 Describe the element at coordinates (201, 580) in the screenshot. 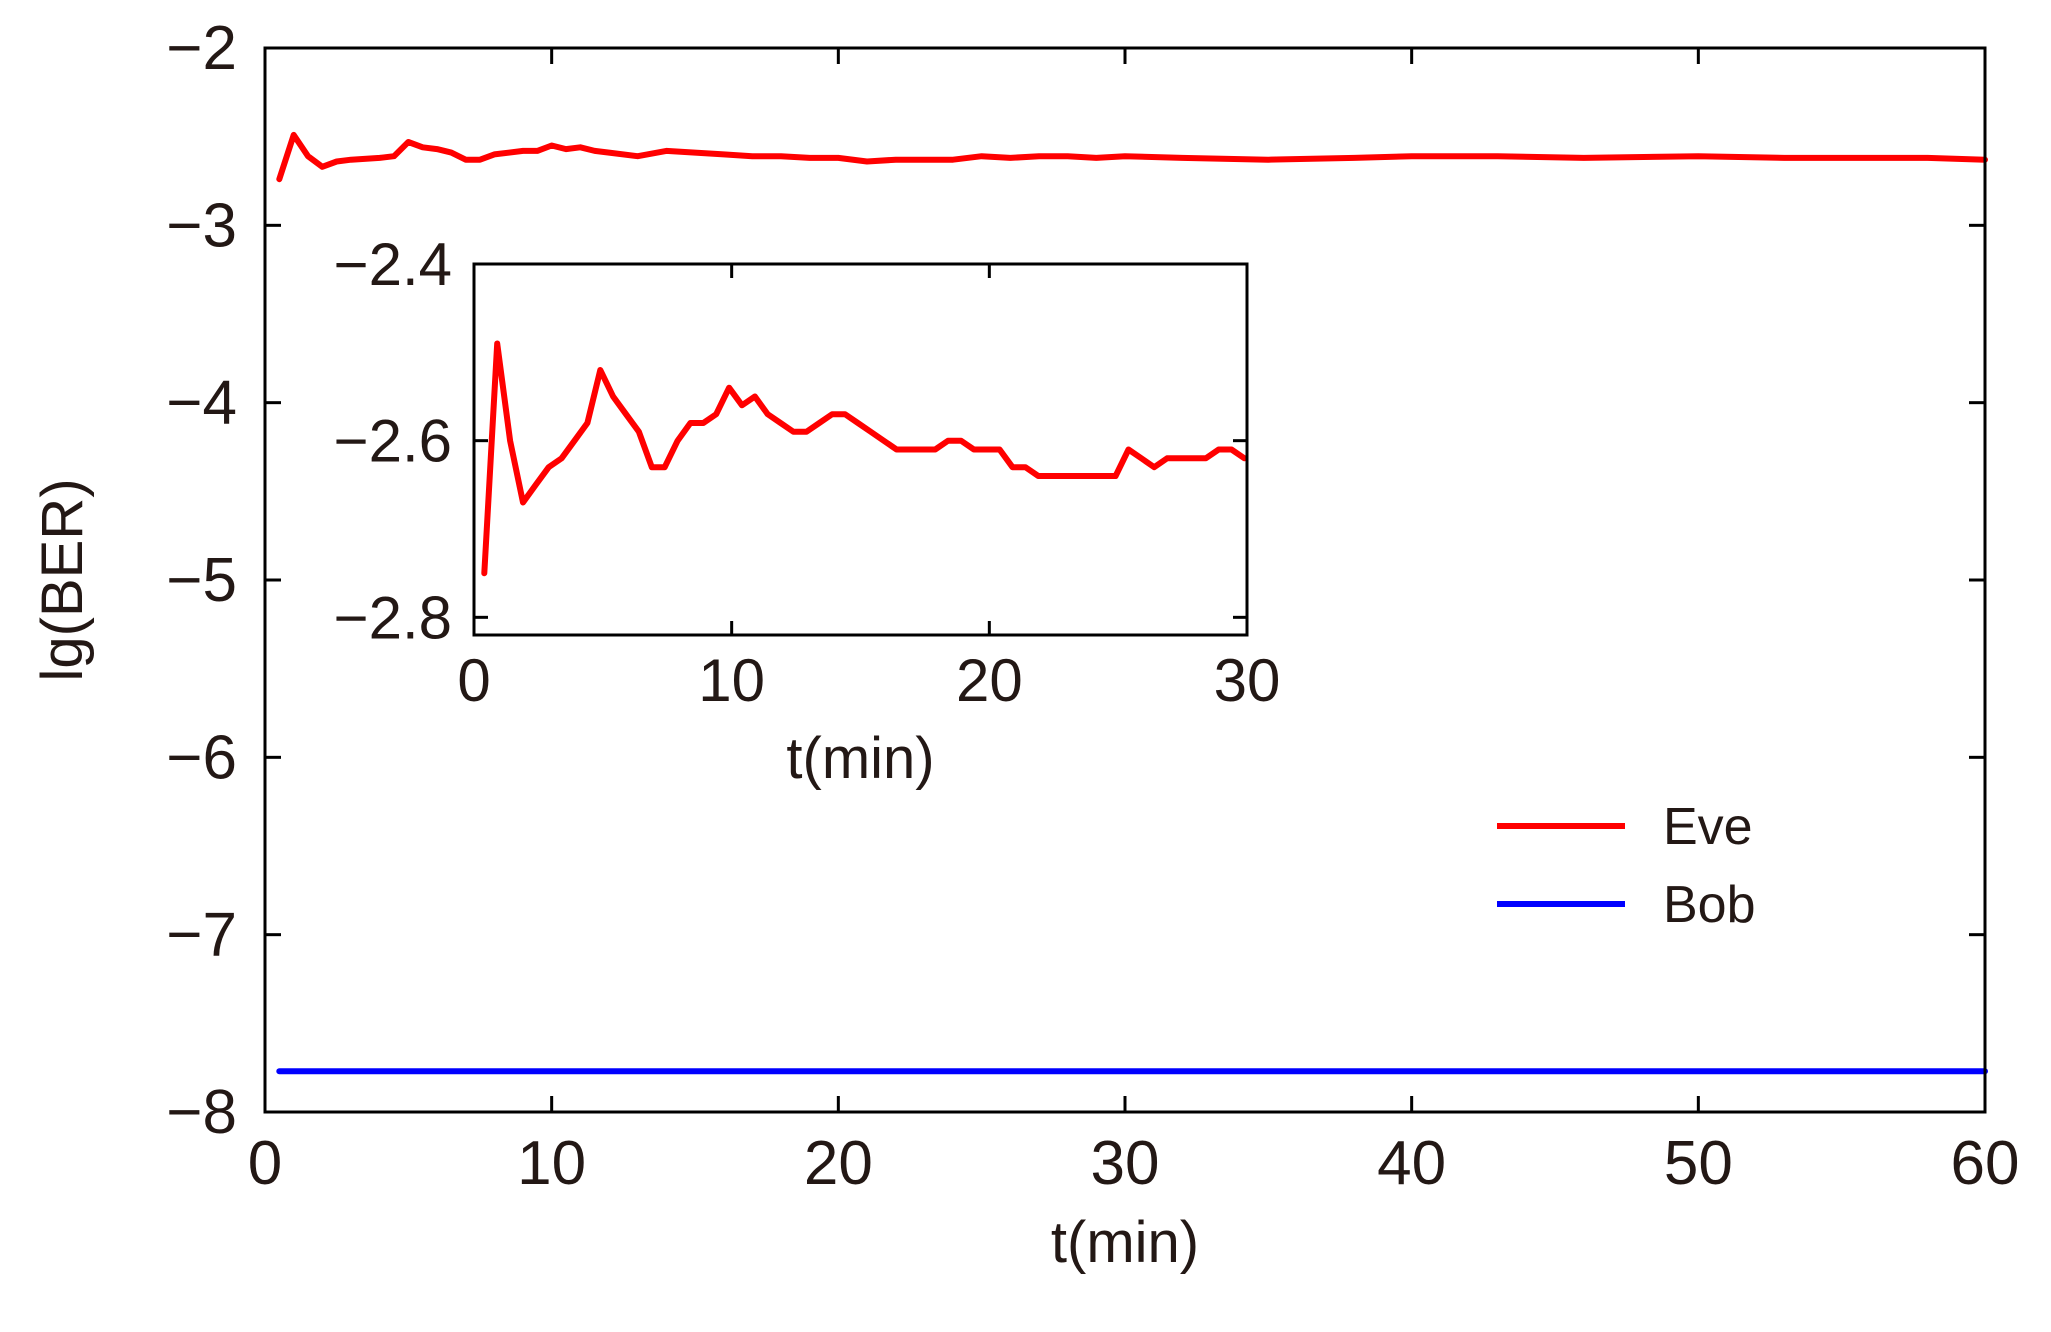

I see `main-y-tick-label: −5` at that location.